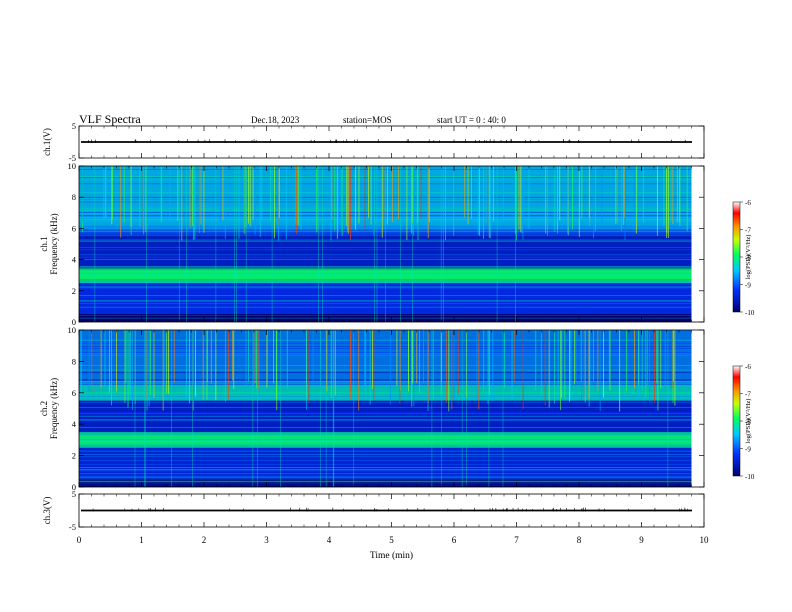 The height and width of the screenshot is (612, 792). I want to click on x-tick-label: 10, so click(705, 540).